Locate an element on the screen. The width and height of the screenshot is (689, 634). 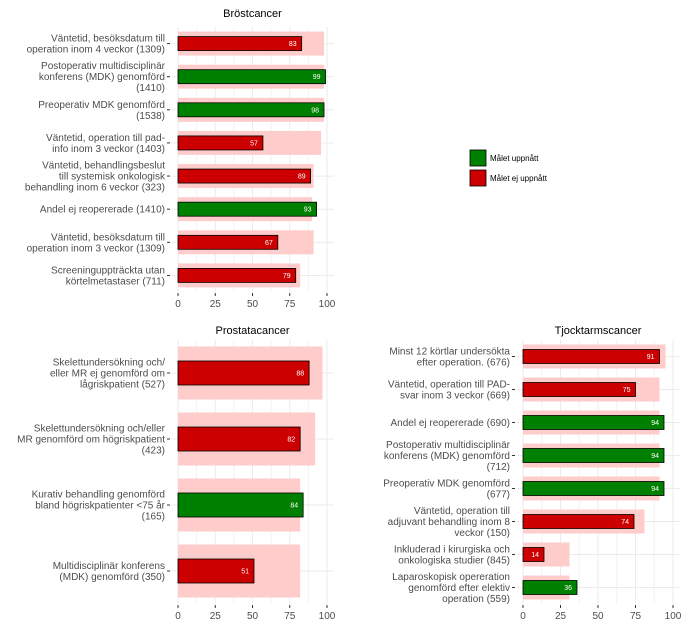
value-label: 99 is located at coordinates (317, 77).